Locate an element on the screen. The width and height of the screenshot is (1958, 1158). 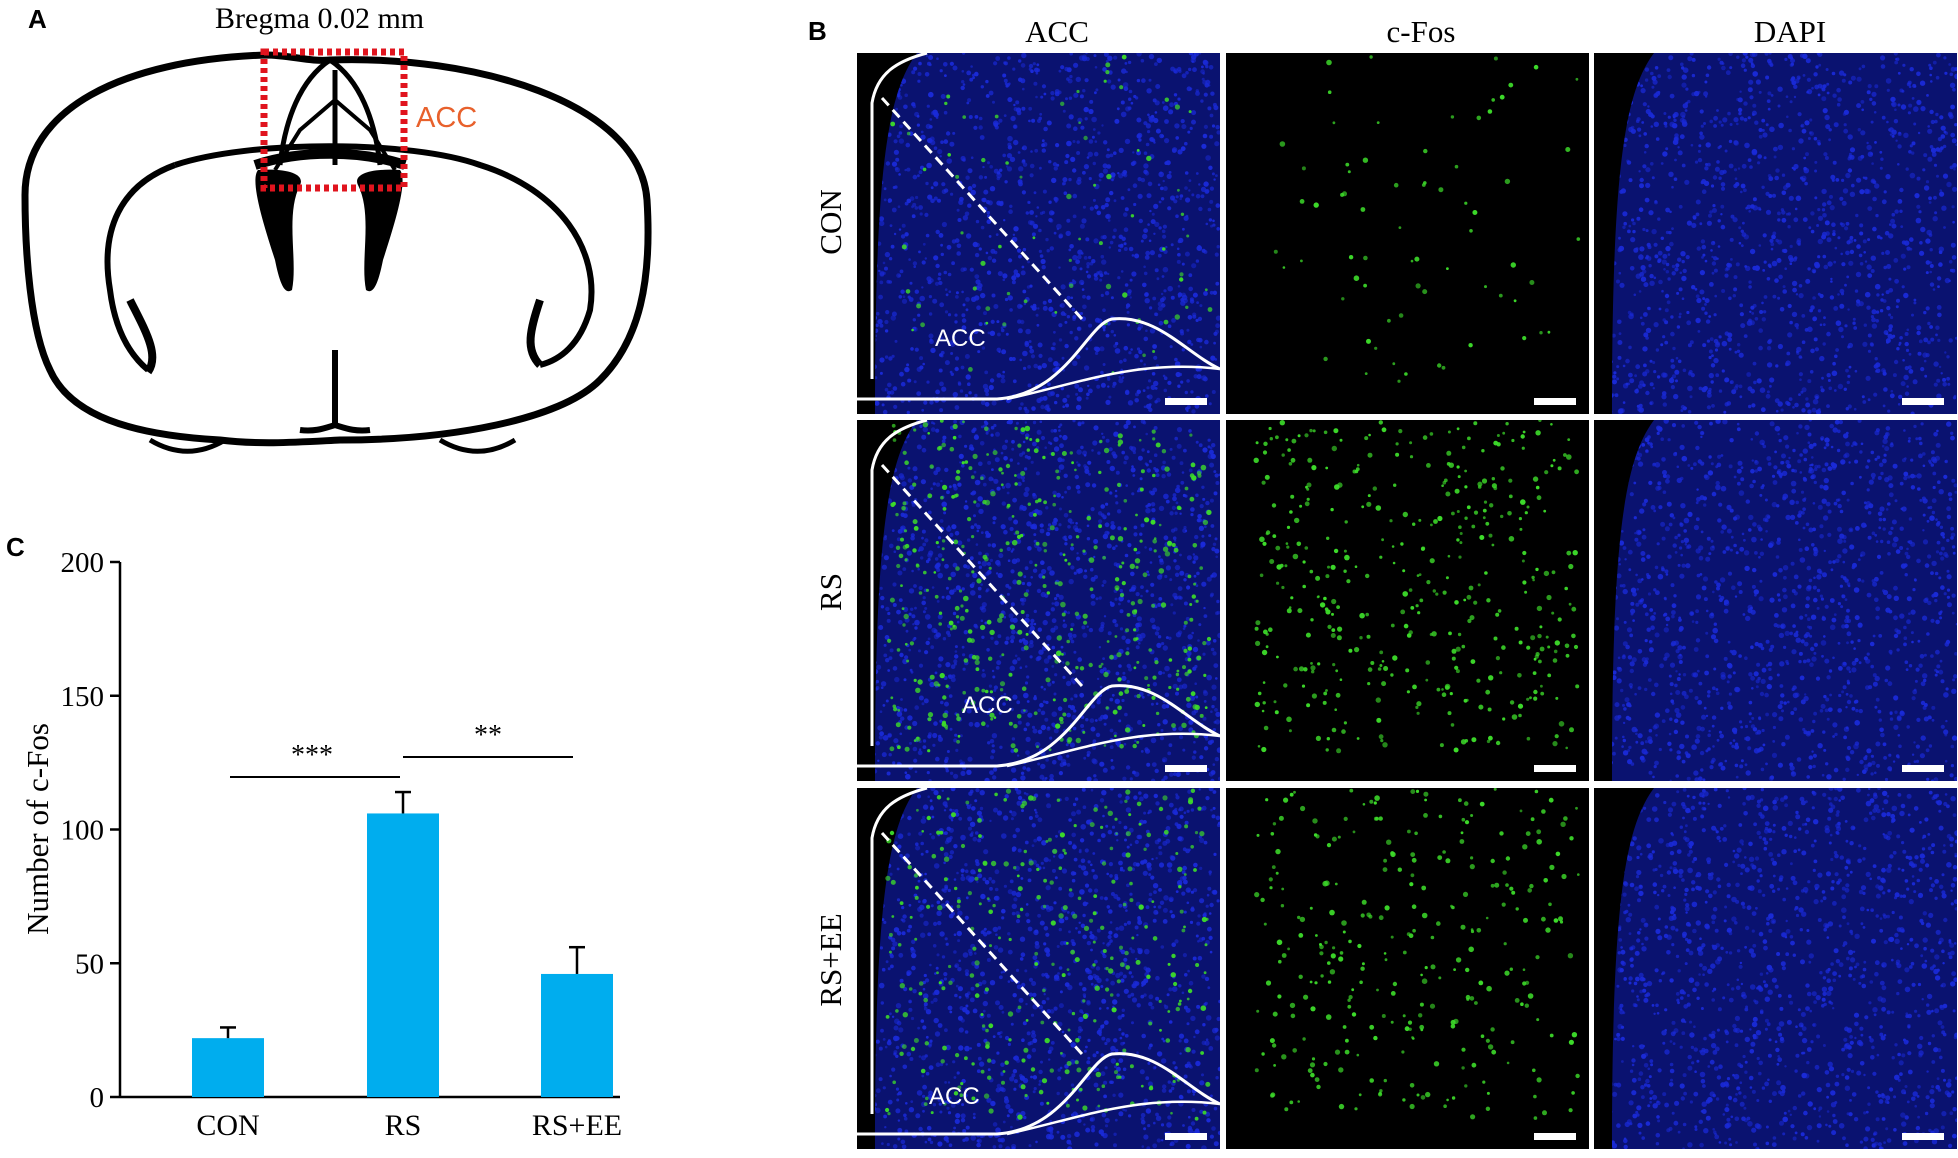
brain-section-diagram is located at coordinates (336, 251).